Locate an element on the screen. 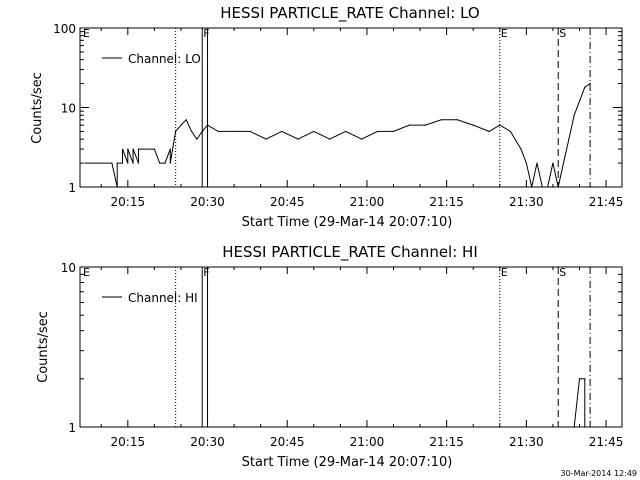 The image size is (640, 480). render-timestamp: 30-Mar-2014 12:49 is located at coordinates (599, 473).